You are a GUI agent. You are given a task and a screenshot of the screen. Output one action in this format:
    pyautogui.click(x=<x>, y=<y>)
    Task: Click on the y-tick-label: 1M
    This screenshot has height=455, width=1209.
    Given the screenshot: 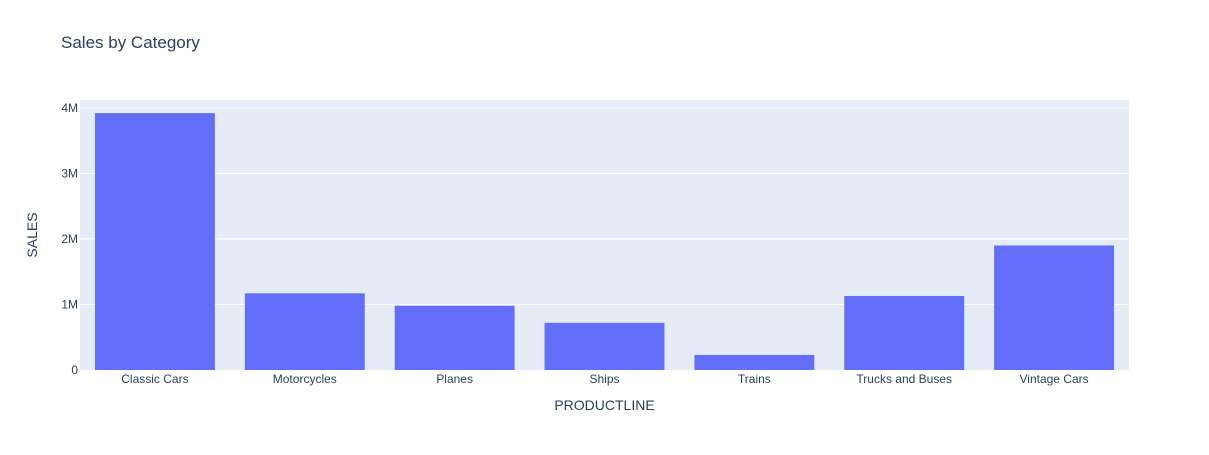 What is the action you would take?
    pyautogui.click(x=69, y=304)
    